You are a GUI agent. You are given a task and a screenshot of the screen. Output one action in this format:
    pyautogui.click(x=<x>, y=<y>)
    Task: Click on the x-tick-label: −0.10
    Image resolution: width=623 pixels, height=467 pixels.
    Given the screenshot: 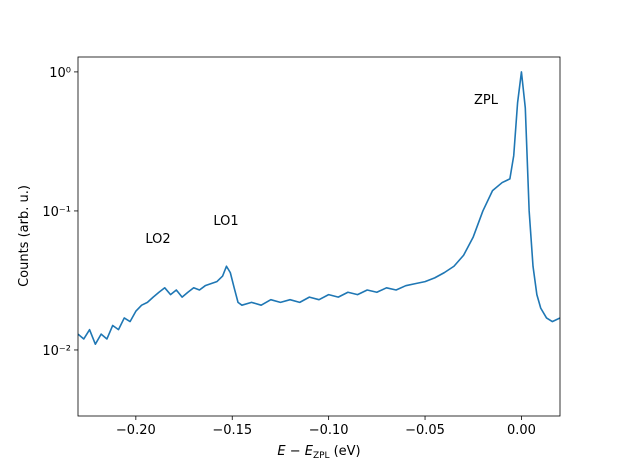 What is the action you would take?
    pyautogui.click(x=329, y=430)
    